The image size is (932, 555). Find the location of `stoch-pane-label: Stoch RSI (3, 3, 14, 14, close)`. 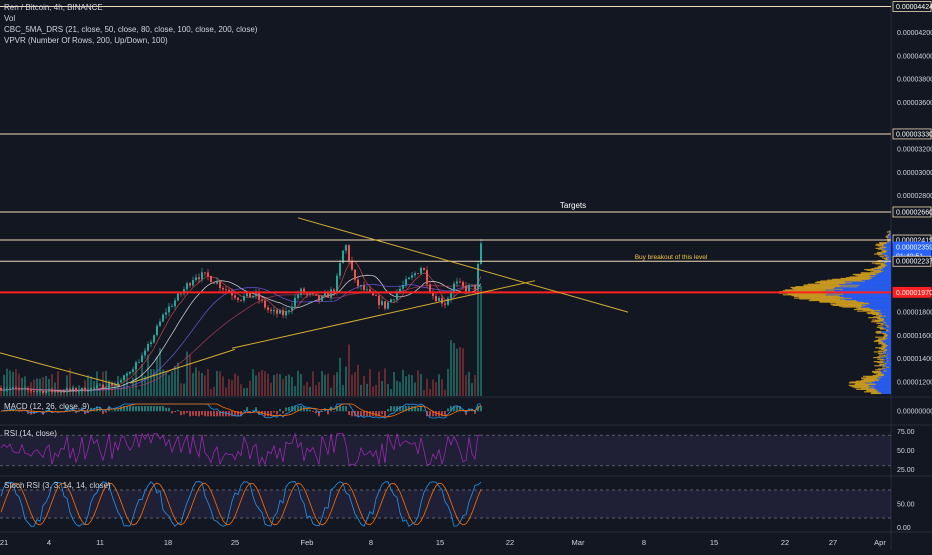

stoch-pane-label: Stoch RSI (3, 3, 14, 14, close) is located at coordinates (57, 485).